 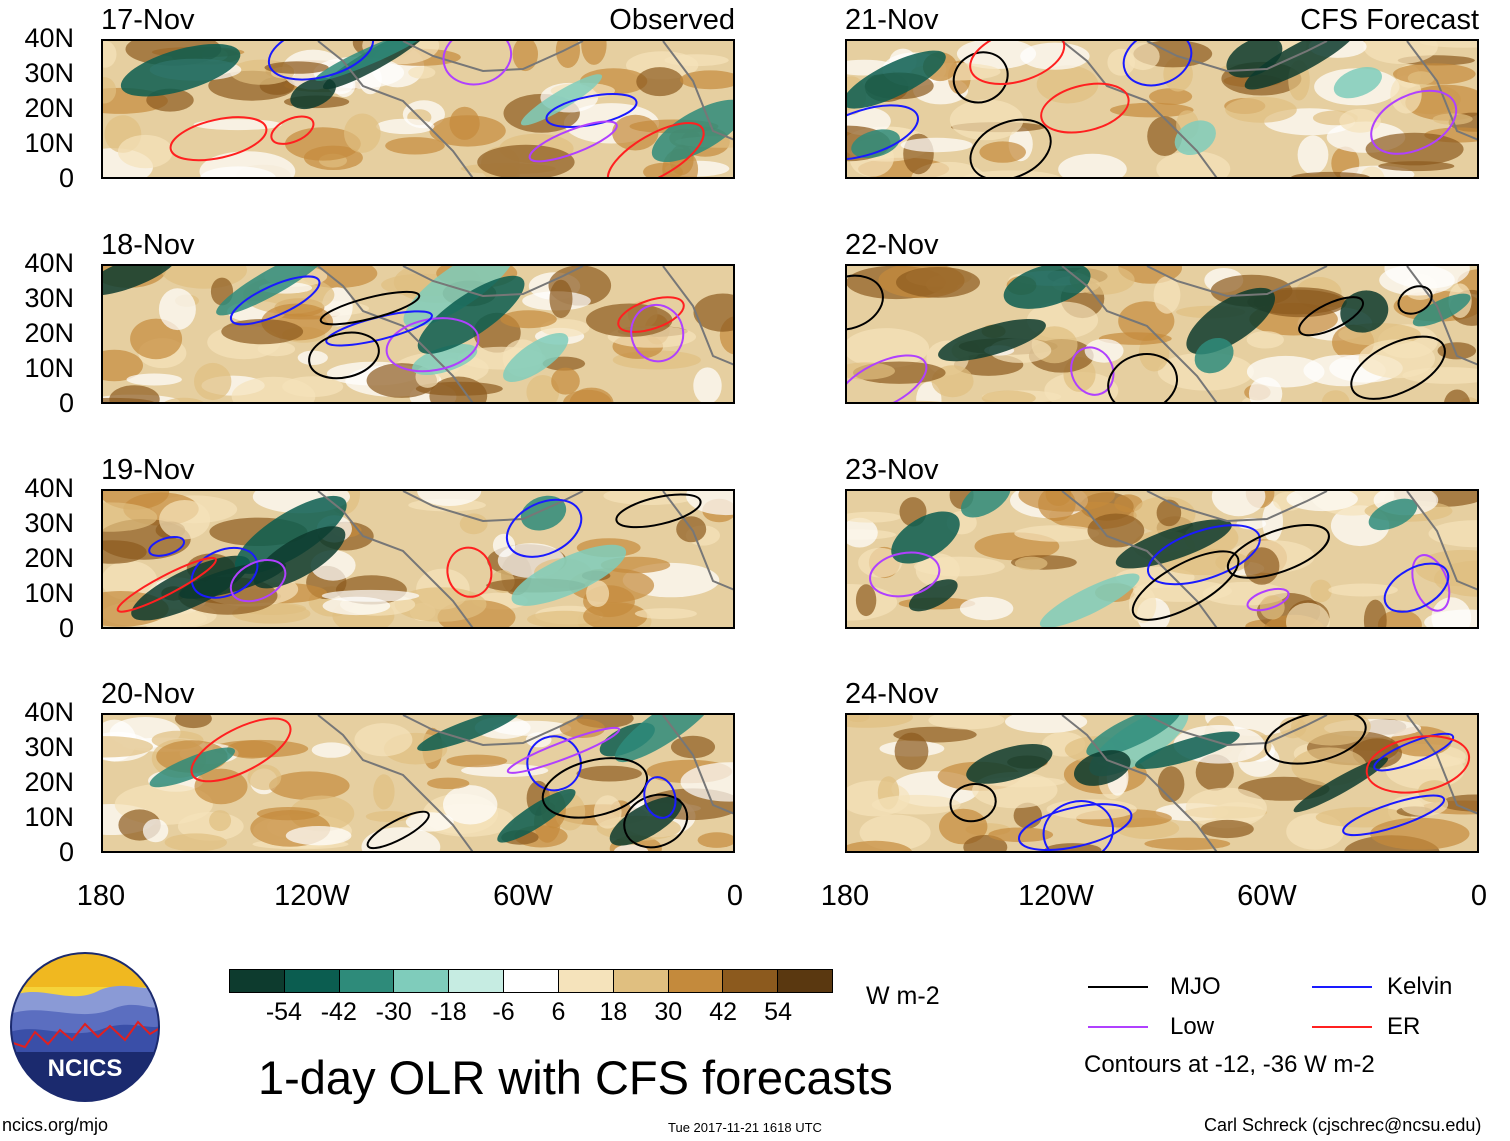 What do you see at coordinates (1342, 1027) in the screenshot?
I see `legend-er-line` at bounding box center [1342, 1027].